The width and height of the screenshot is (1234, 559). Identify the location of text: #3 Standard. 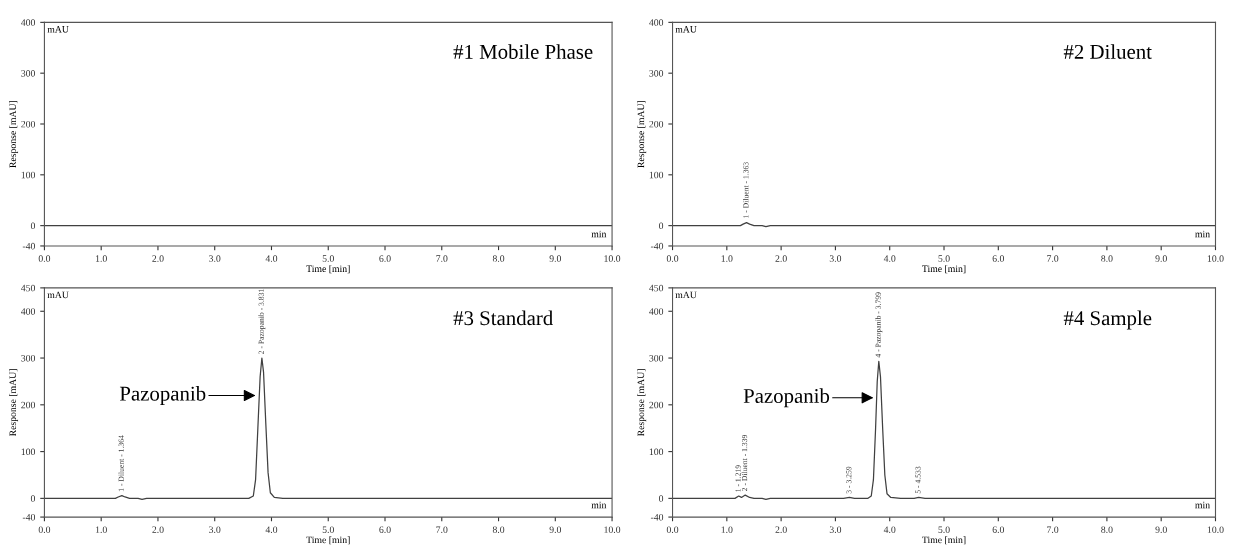
(503, 318).